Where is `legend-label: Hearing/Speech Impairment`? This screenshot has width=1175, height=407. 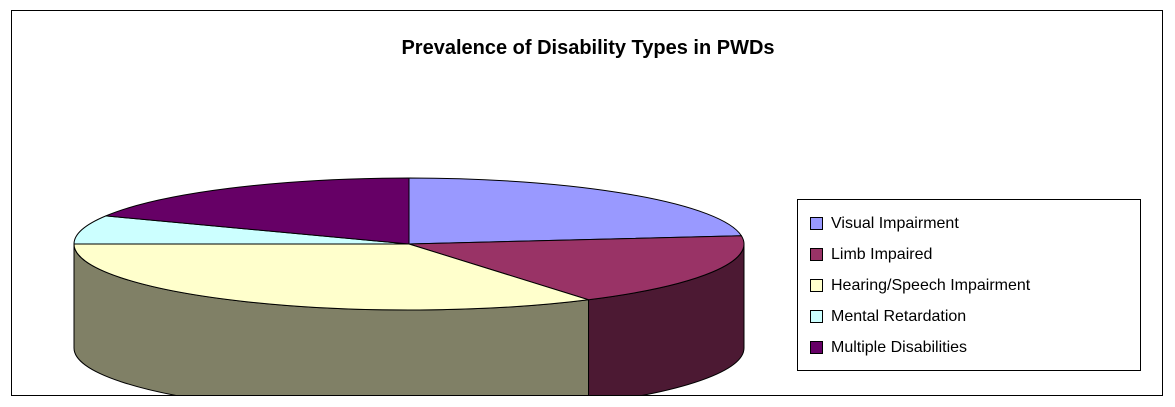 legend-label: Hearing/Speech Impairment is located at coordinates (931, 285).